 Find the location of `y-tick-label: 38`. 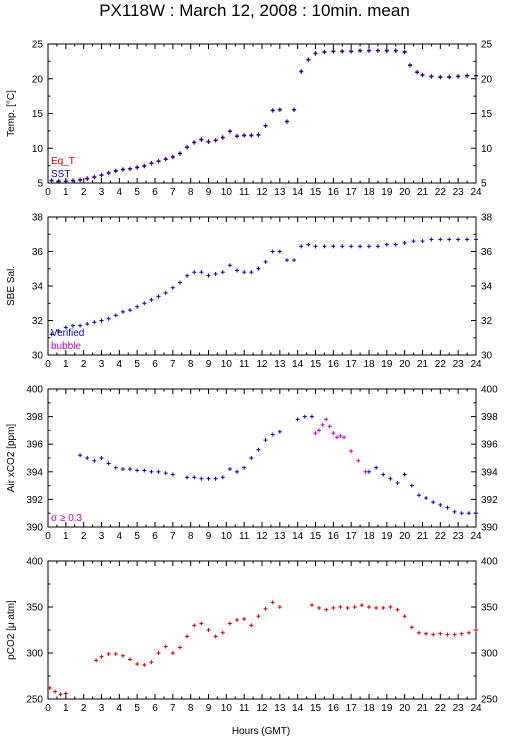

y-tick-label: 38 is located at coordinates (38, 218).